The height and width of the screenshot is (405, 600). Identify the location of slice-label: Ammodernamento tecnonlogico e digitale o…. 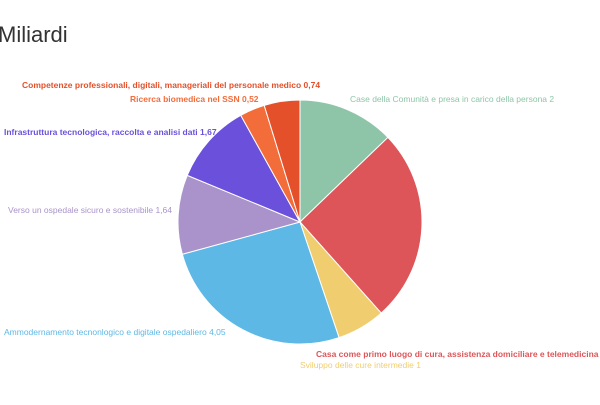
(115, 332).